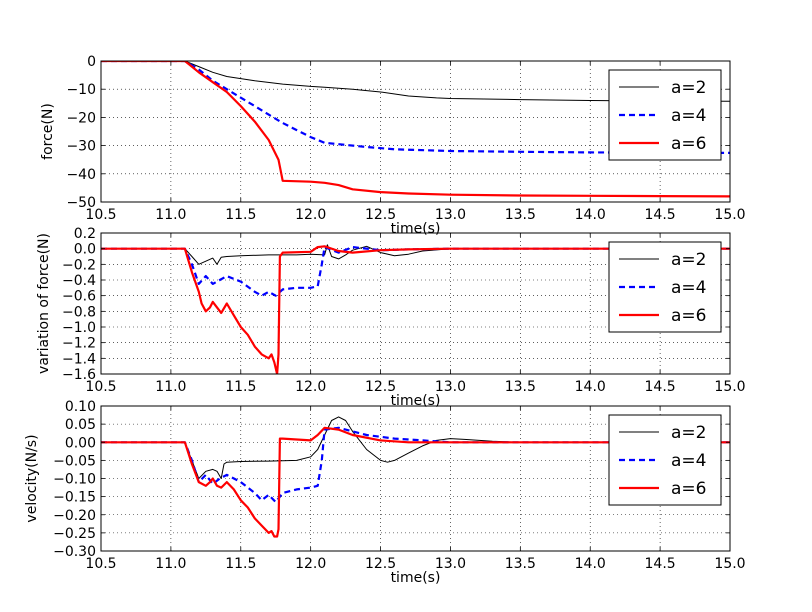  What do you see at coordinates (81, 147) in the screenshot?
I see `y-tick-label: −30` at bounding box center [81, 147].